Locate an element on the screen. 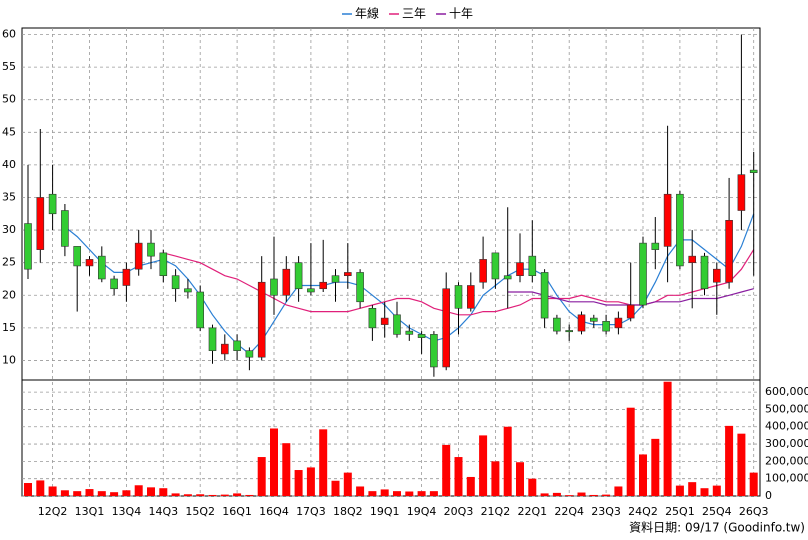 The width and height of the screenshot is (808, 540). legend-label: 十年 is located at coordinates (461, 14).